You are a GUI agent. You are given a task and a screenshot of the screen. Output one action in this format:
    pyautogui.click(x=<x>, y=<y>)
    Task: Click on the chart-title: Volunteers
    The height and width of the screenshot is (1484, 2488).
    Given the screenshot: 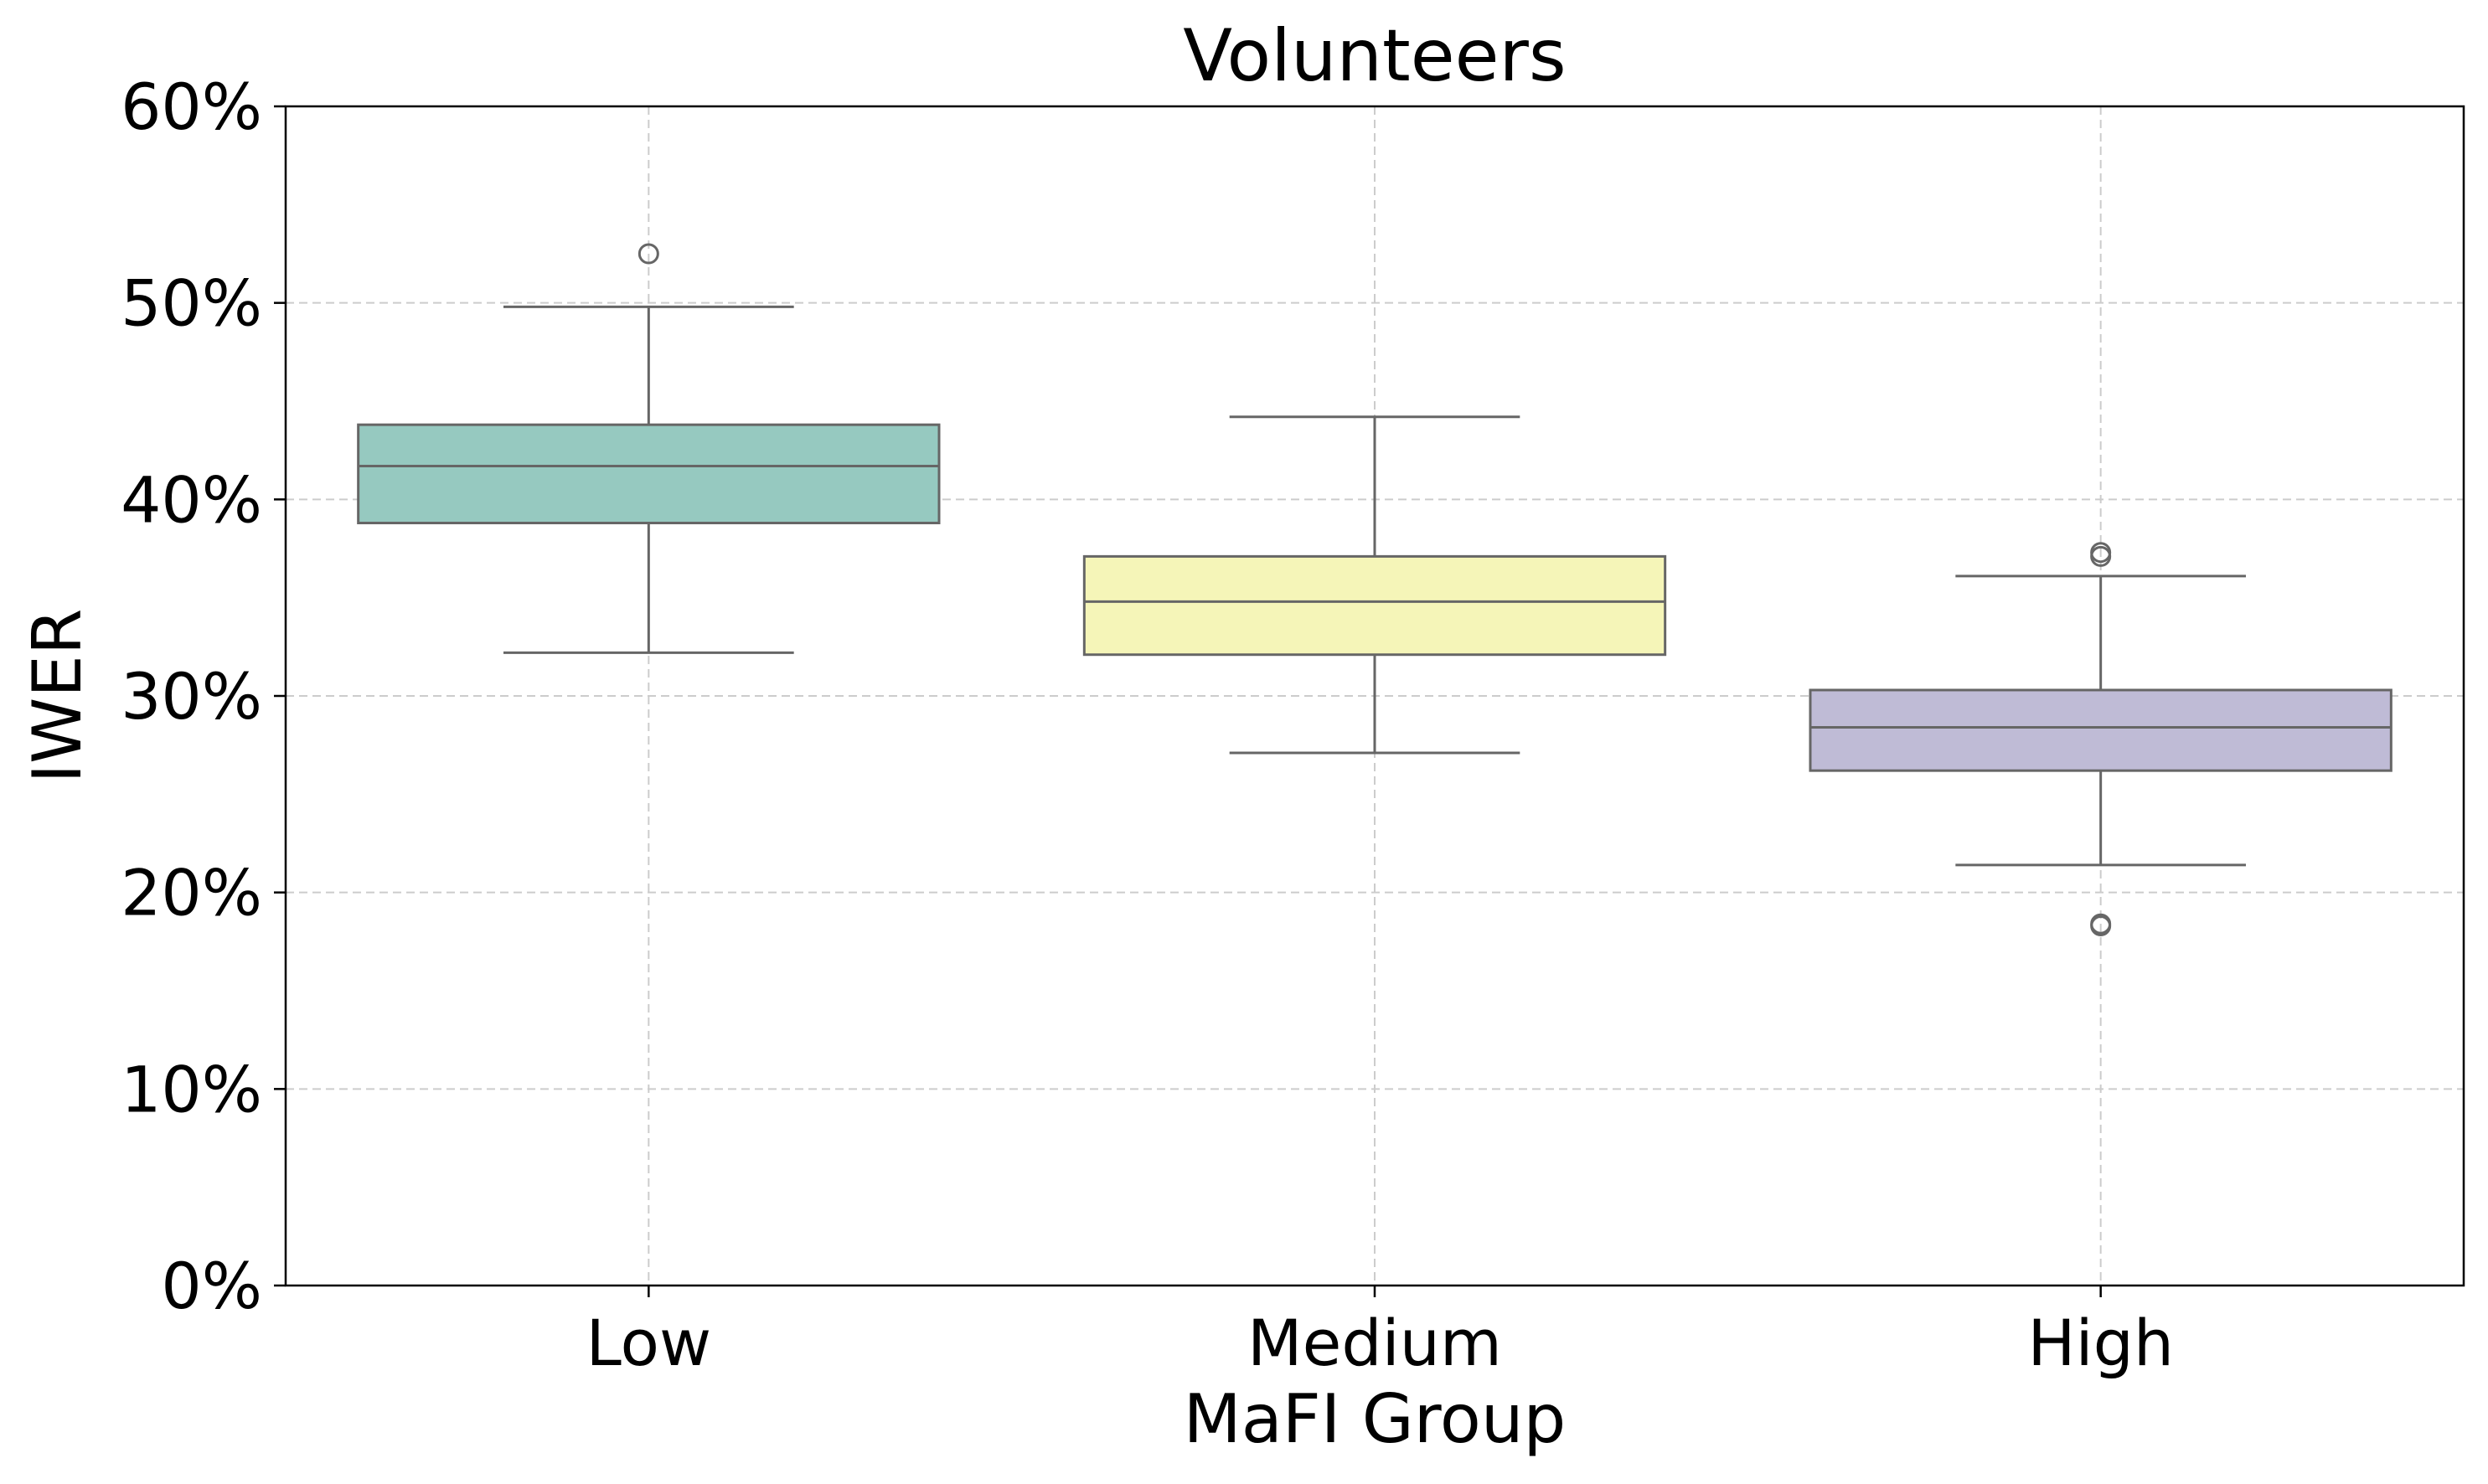 What is the action you would take?
    pyautogui.click(x=1374, y=56)
    